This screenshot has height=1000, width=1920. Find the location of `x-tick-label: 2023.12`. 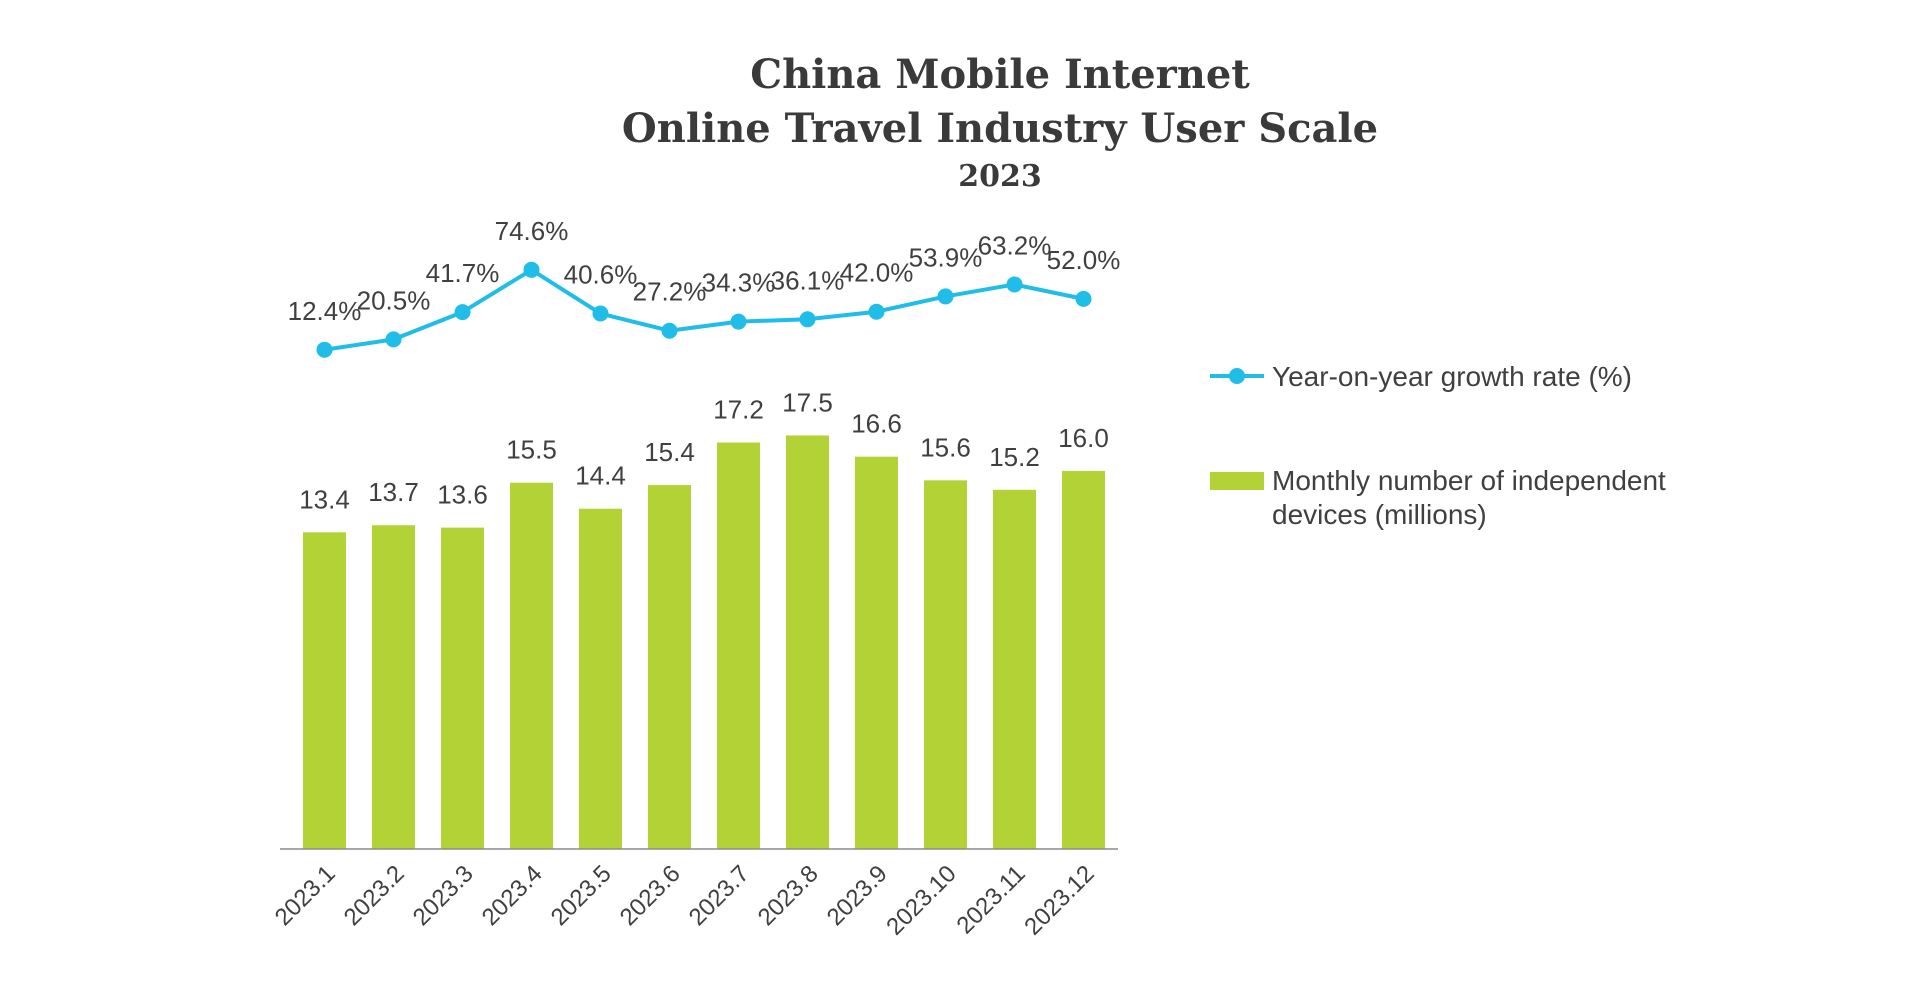

x-tick-label: 2023.12 is located at coordinates (1059, 900).